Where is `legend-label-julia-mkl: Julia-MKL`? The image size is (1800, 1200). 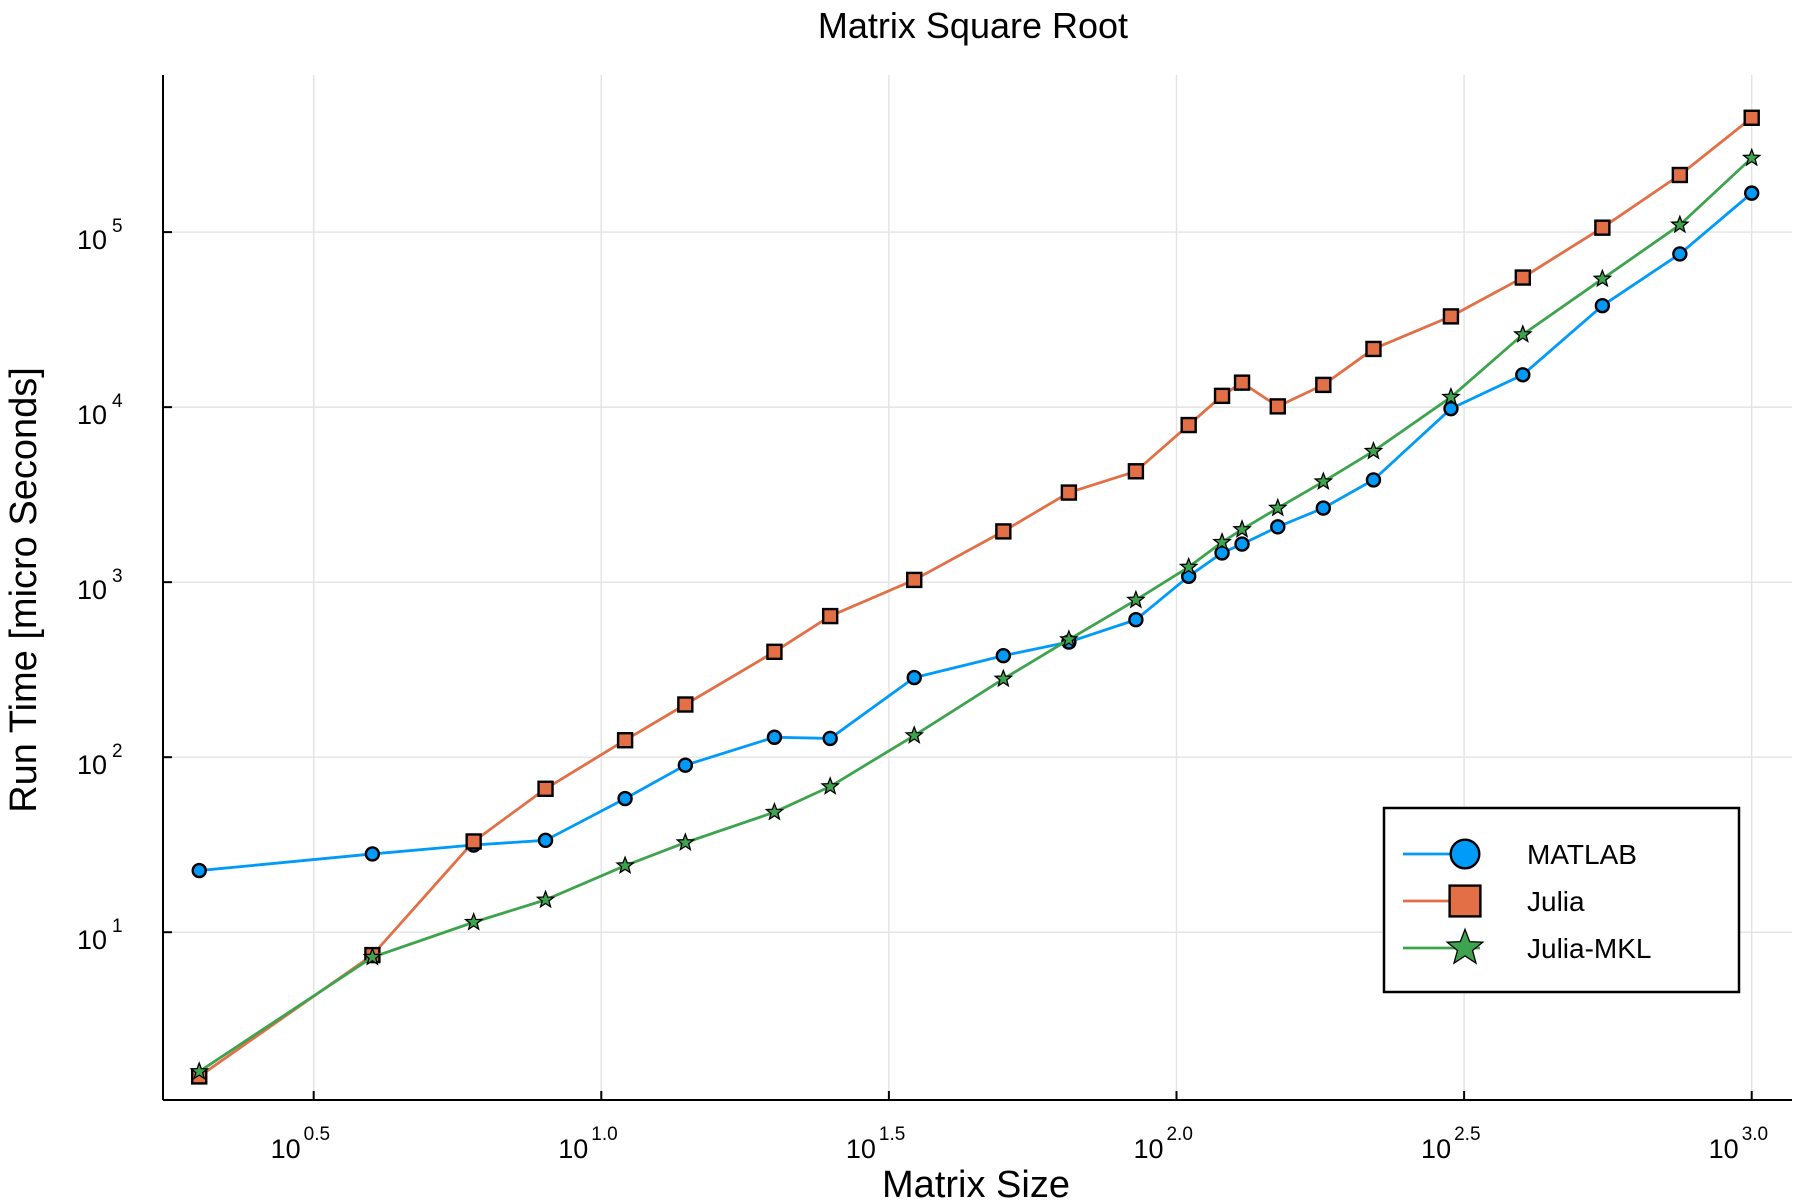
legend-label-julia-mkl: Julia-MKL is located at coordinates (1589, 948).